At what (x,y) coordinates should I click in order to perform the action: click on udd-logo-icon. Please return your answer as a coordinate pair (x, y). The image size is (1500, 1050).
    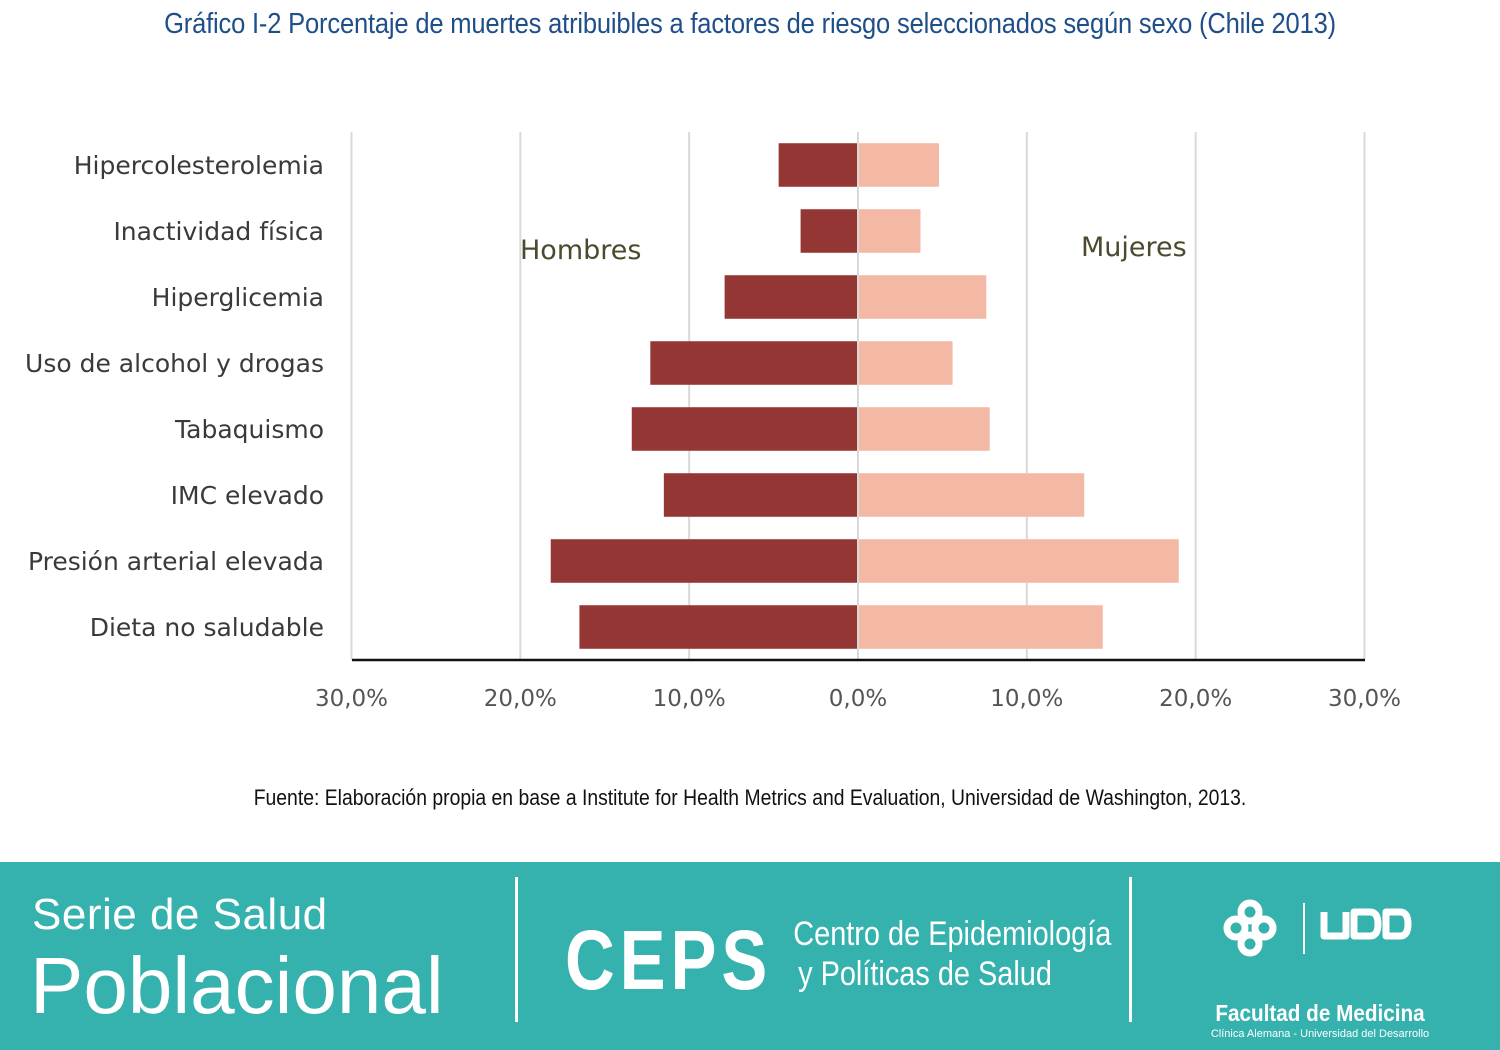
    Looking at the image, I should click on (1317, 928).